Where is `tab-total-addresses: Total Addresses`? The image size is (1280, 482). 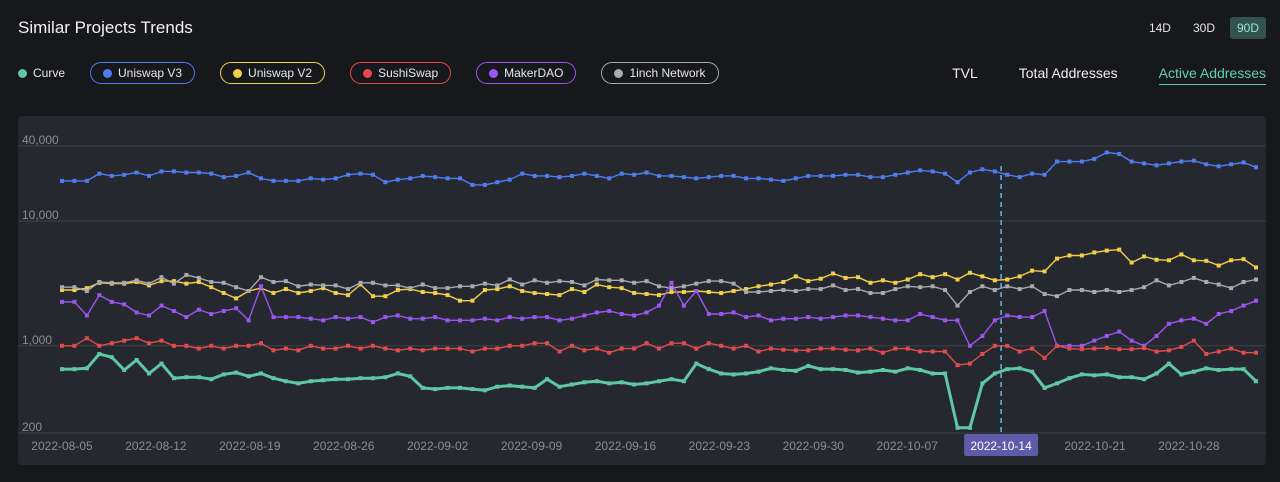 tab-total-addresses: Total Addresses is located at coordinates (1068, 73).